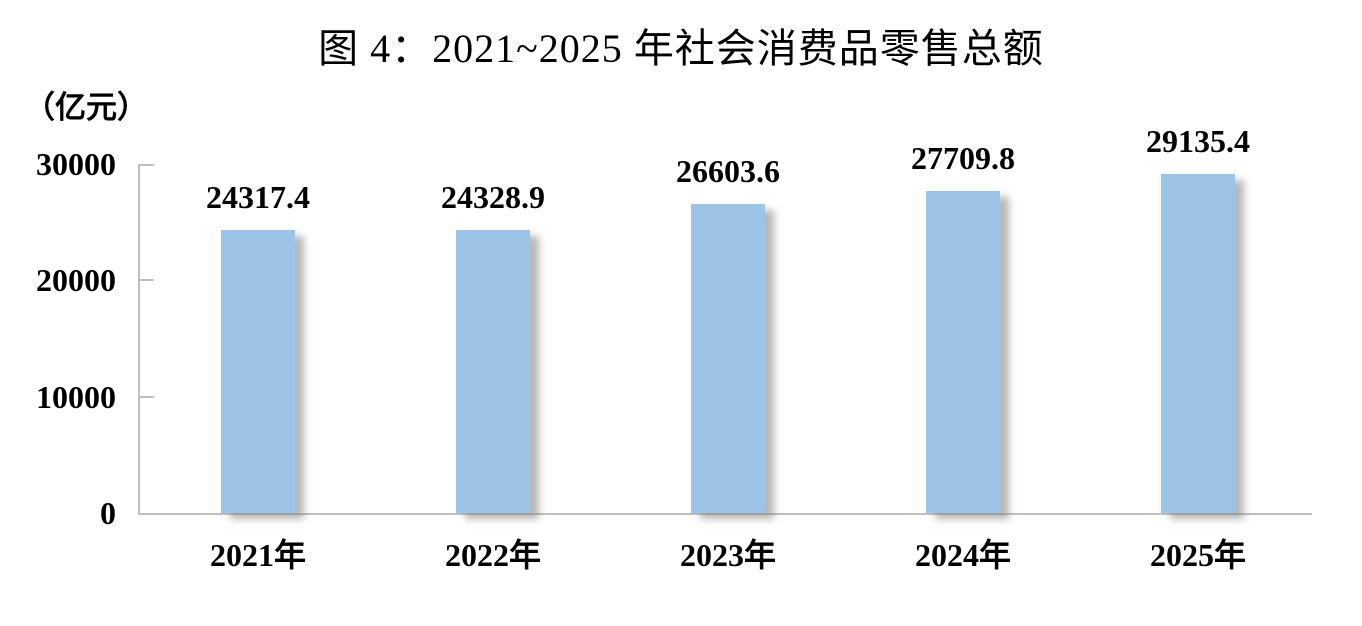  I want to click on y-tick-label: 10000, so click(76, 396).